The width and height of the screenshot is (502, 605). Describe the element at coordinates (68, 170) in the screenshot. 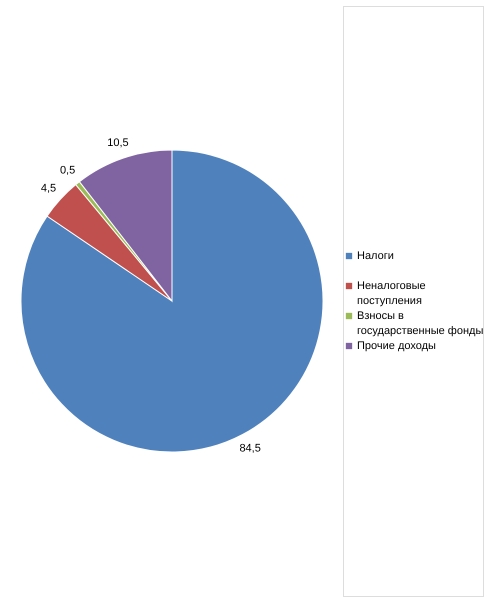

I see `data-label: 0,5` at that location.